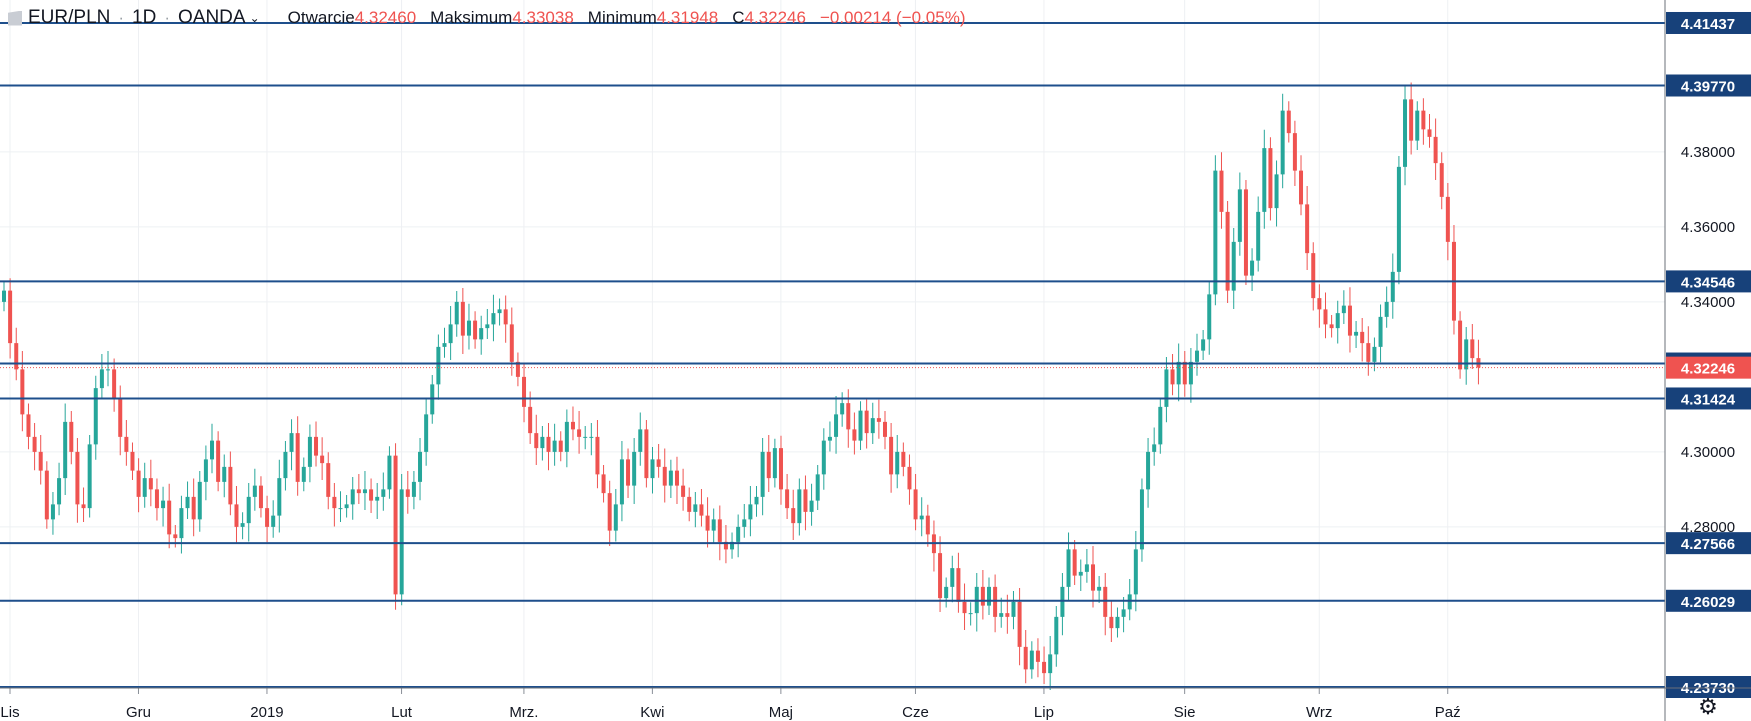  I want to click on level-label: 4.31424, so click(1708, 399).